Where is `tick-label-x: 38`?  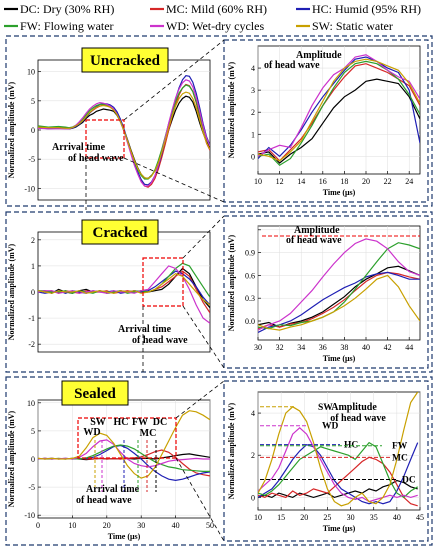 tick-label-x: 38 is located at coordinates (344, 347).